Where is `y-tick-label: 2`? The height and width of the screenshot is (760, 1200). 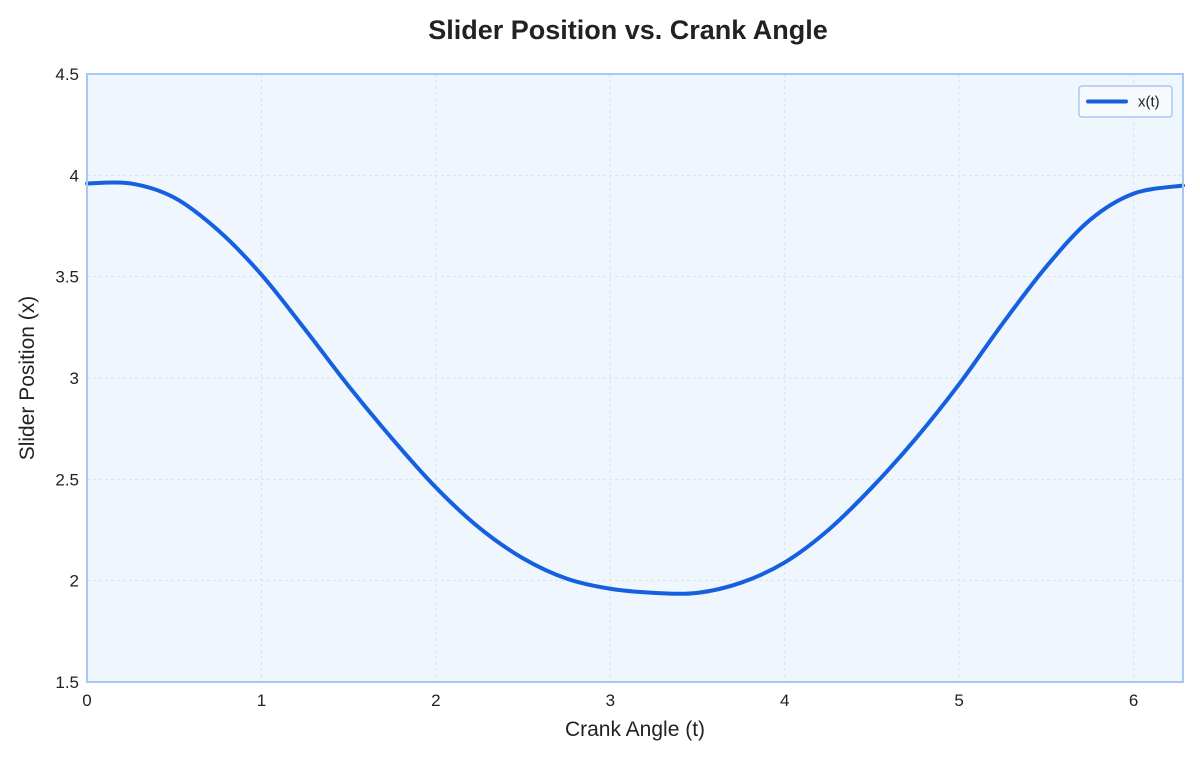 y-tick-label: 2 is located at coordinates (74, 581).